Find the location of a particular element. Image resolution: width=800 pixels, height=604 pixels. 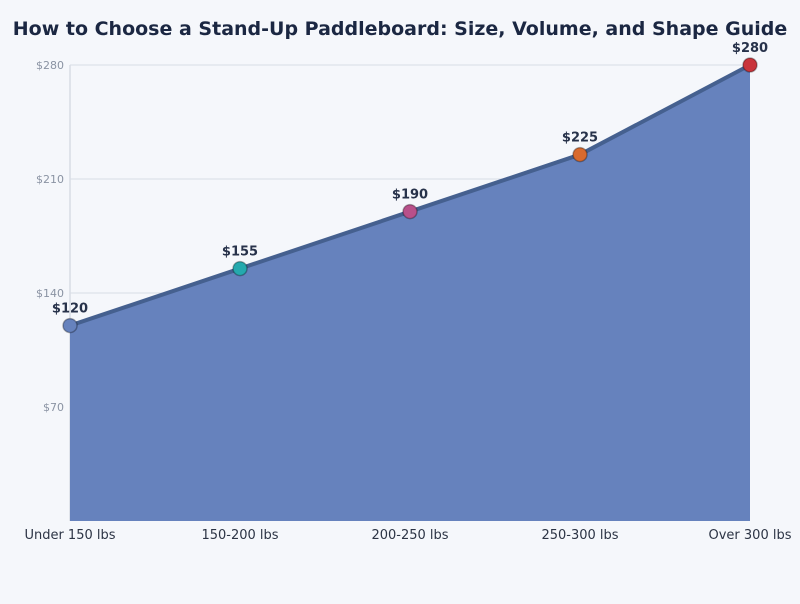

y-tick-label: $70 is located at coordinates (53, 407).